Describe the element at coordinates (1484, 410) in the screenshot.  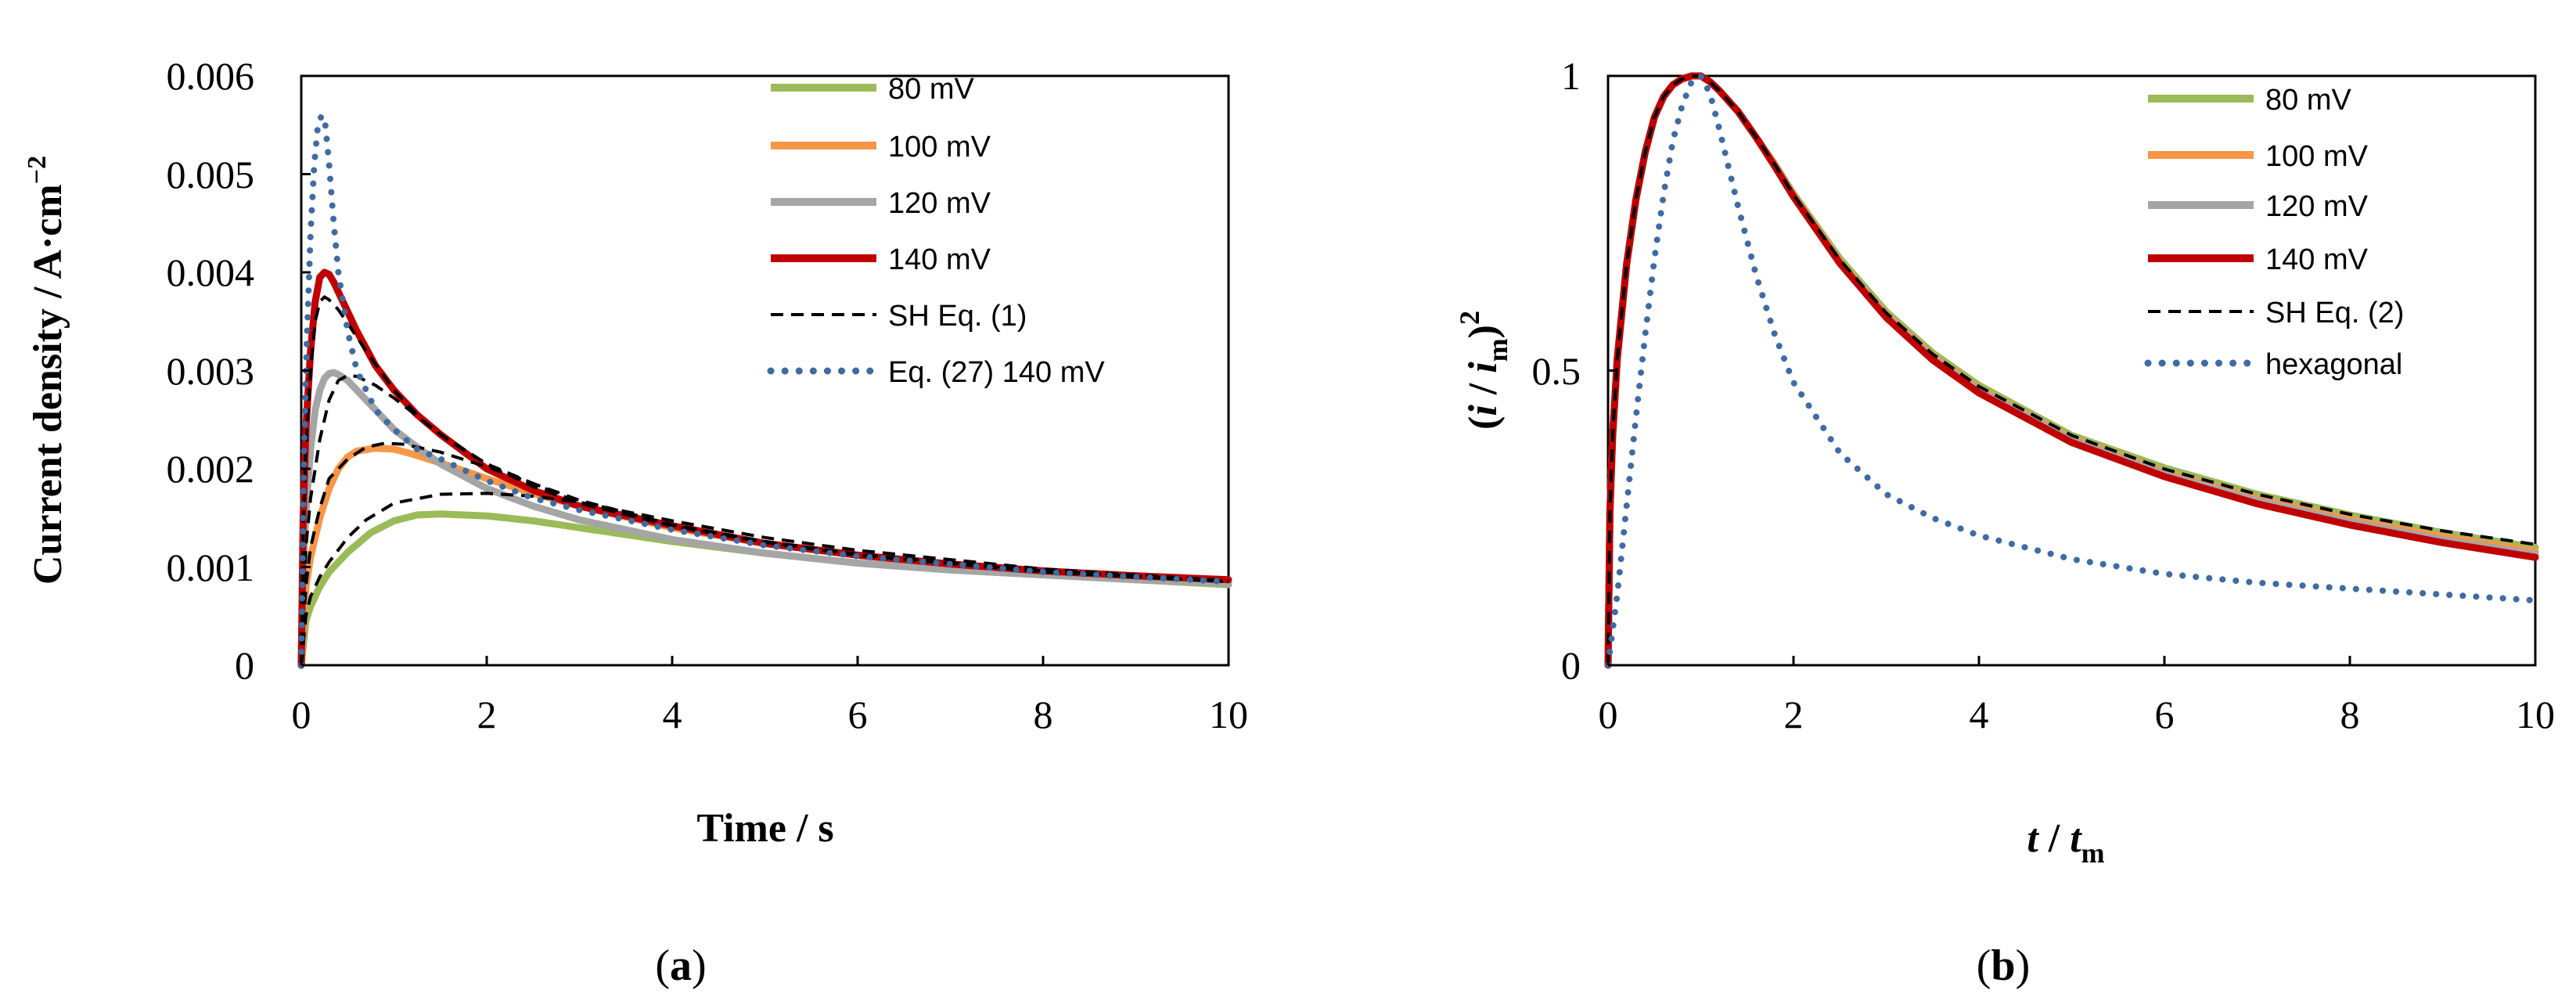
I see `y-axis-title-i: i` at that location.